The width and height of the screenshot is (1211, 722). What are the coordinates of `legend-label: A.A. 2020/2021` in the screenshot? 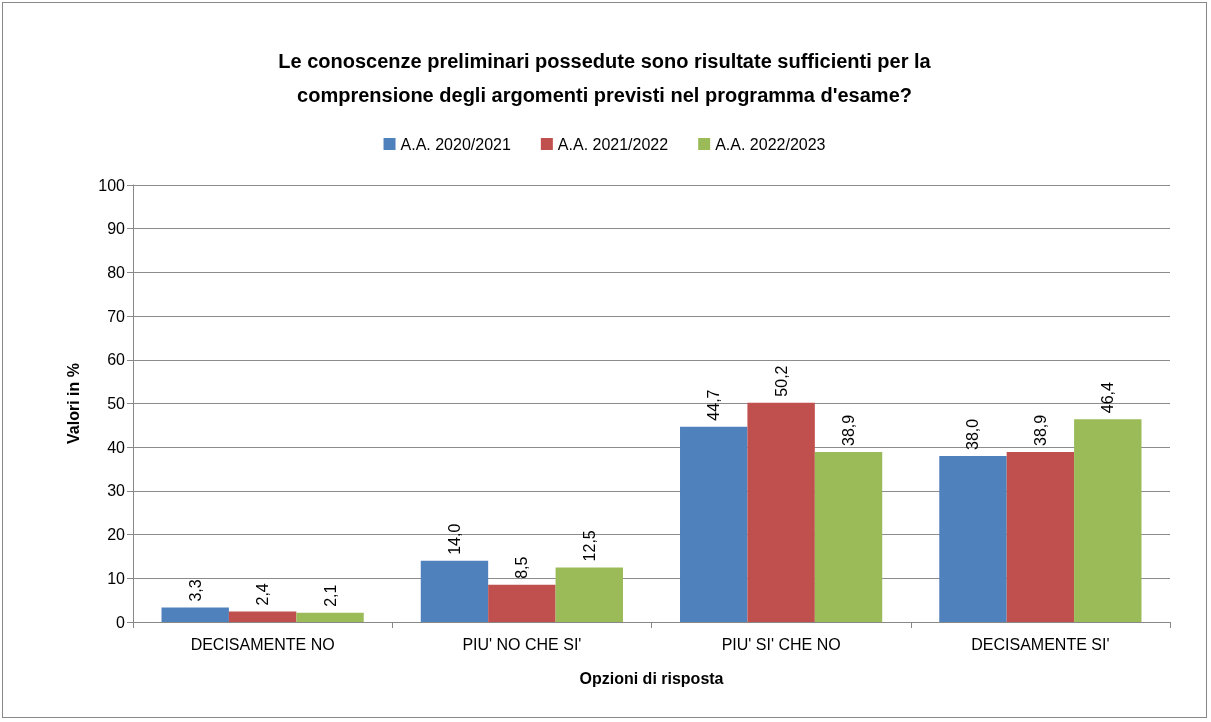 It's located at (455, 144).